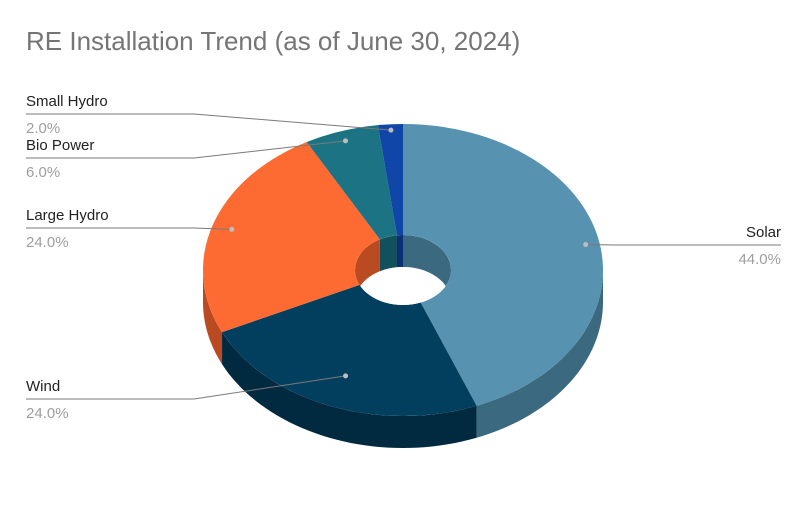  Describe the element at coordinates (47, 242) in the screenshot. I see `label-value-large-hydro: 24.0%` at that location.